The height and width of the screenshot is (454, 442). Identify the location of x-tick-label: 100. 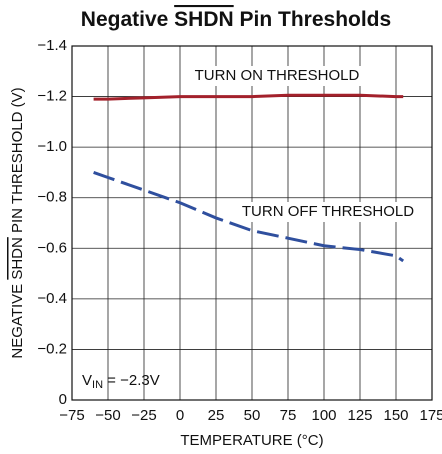
(323, 415).